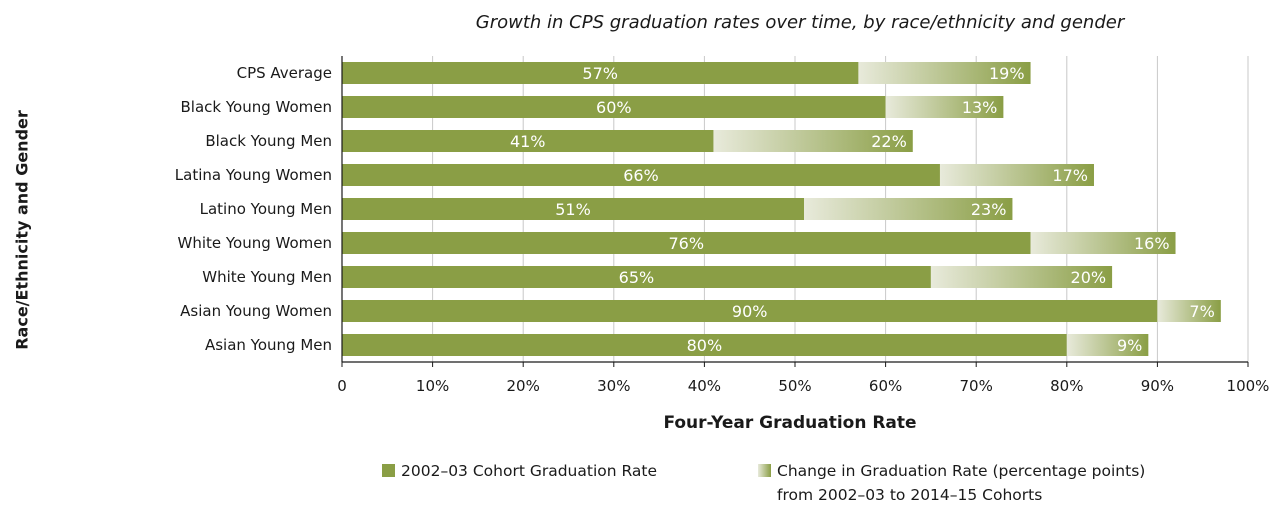 The image size is (1280, 508). What do you see at coordinates (980, 107) in the screenshot?
I see `data-label-change: 13%` at bounding box center [980, 107].